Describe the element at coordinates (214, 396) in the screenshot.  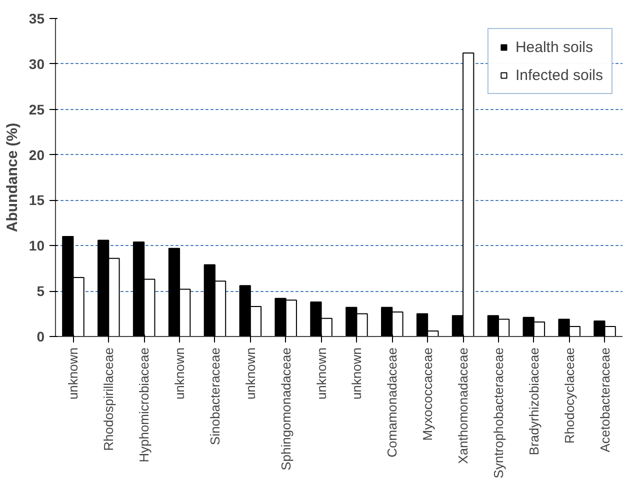
I see `x-tick-label: Sinobacteraceae` at that location.